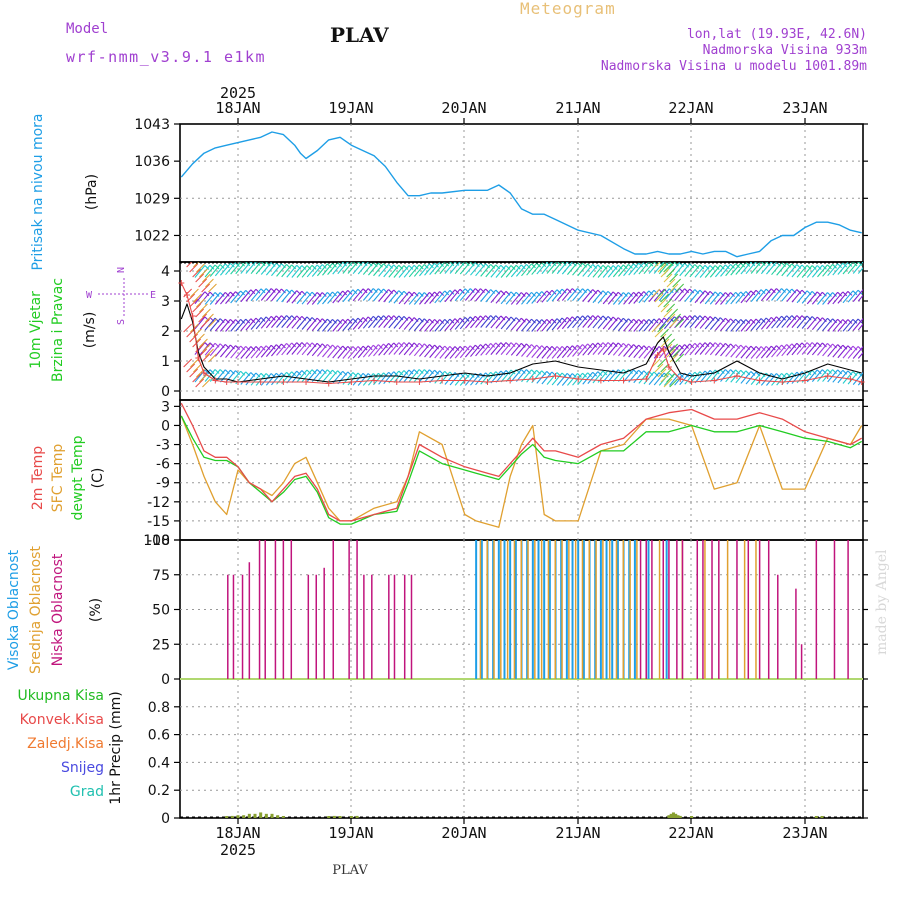 The image size is (900, 900). I want to click on panel-frame-temperature, so click(521, 470).